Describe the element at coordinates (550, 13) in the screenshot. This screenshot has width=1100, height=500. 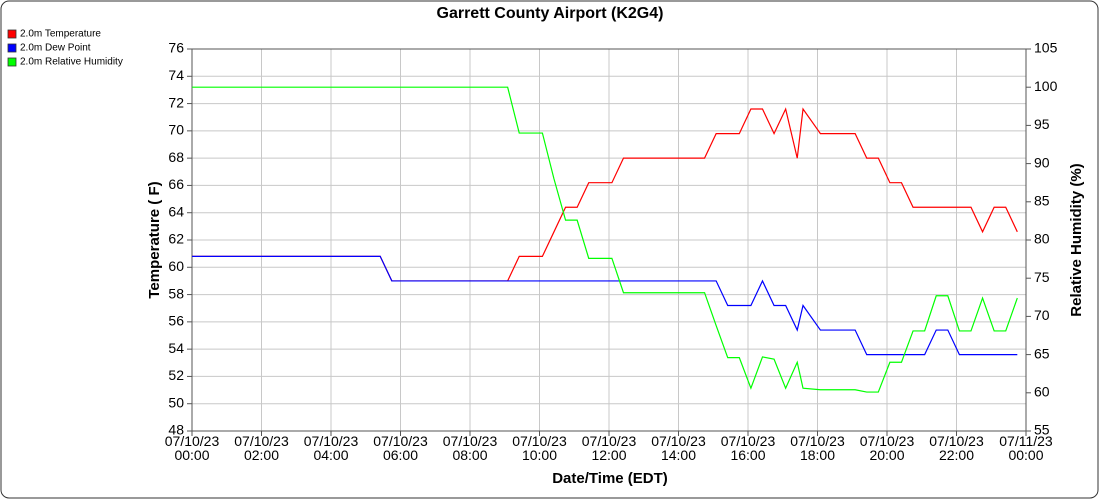
I see `chart-title: Garrett County Airport (K2G4)` at that location.